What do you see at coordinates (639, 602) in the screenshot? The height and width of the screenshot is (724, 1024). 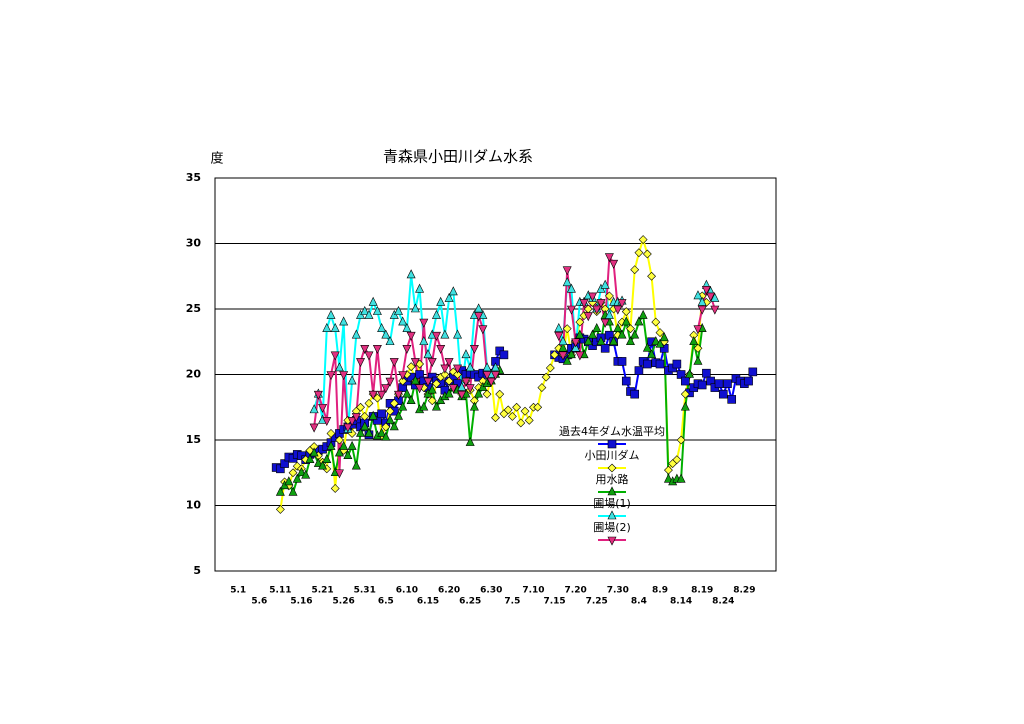 I see `x-tick-label: 8.4` at bounding box center [639, 602].